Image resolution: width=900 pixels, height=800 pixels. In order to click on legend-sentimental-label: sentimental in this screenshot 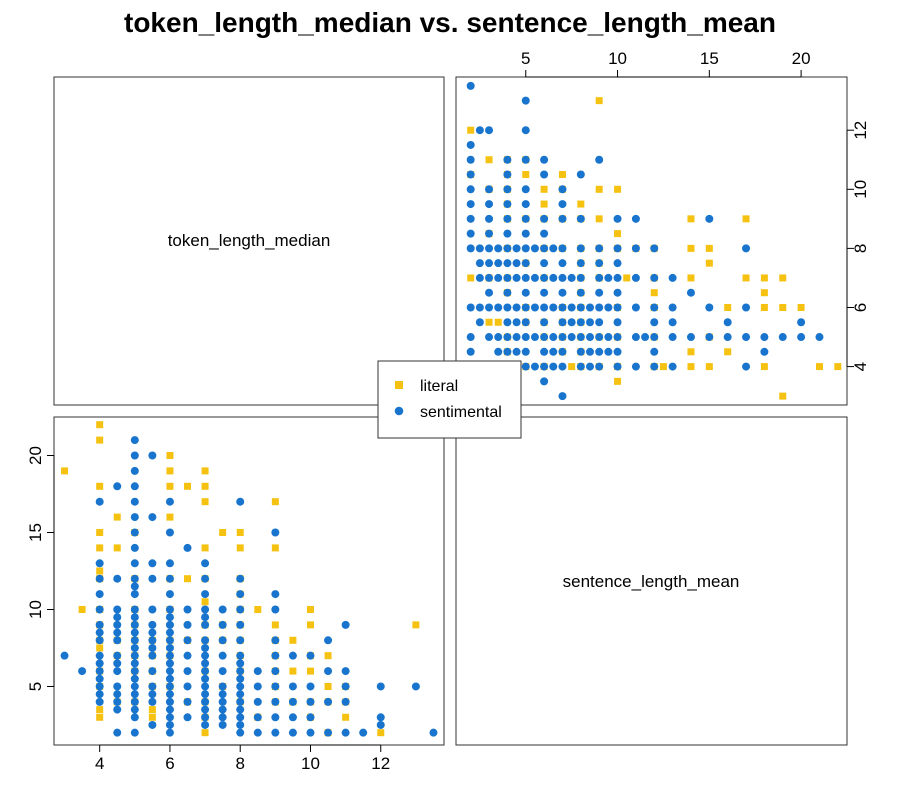, I will do `click(461, 412)`.